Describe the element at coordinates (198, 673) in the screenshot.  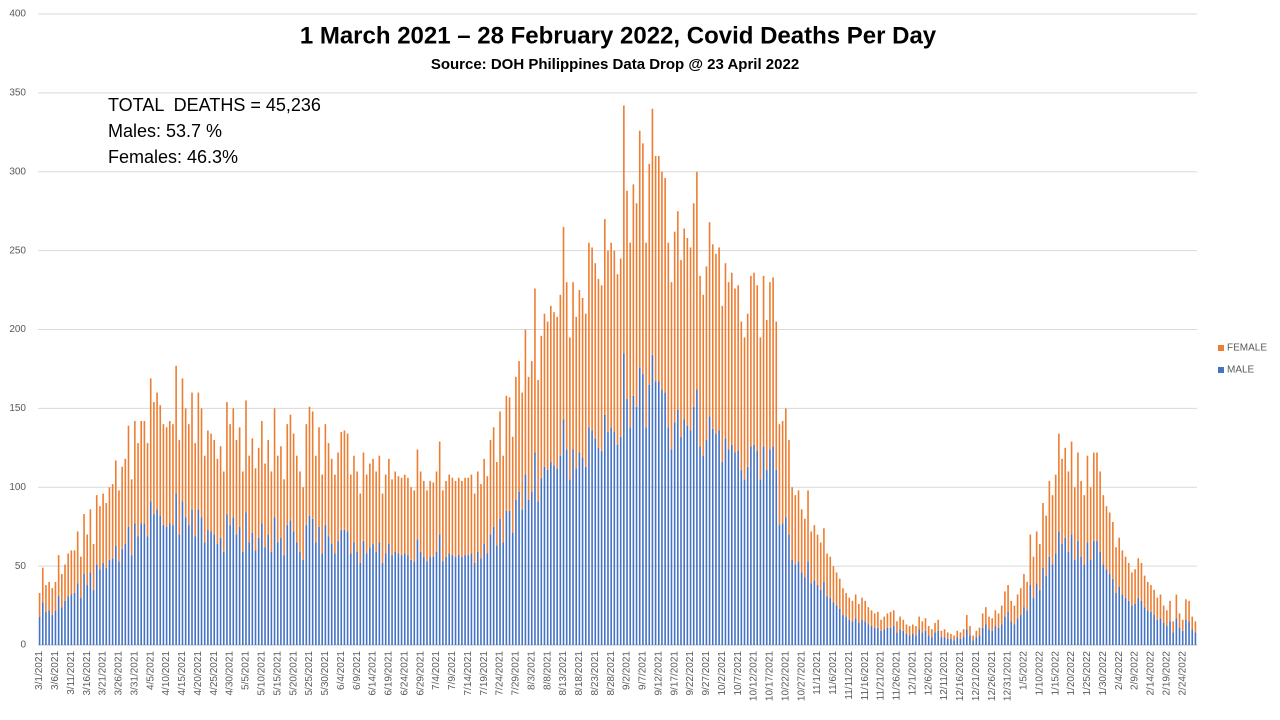
I see `x-tick-label: 4/20/2021` at that location.